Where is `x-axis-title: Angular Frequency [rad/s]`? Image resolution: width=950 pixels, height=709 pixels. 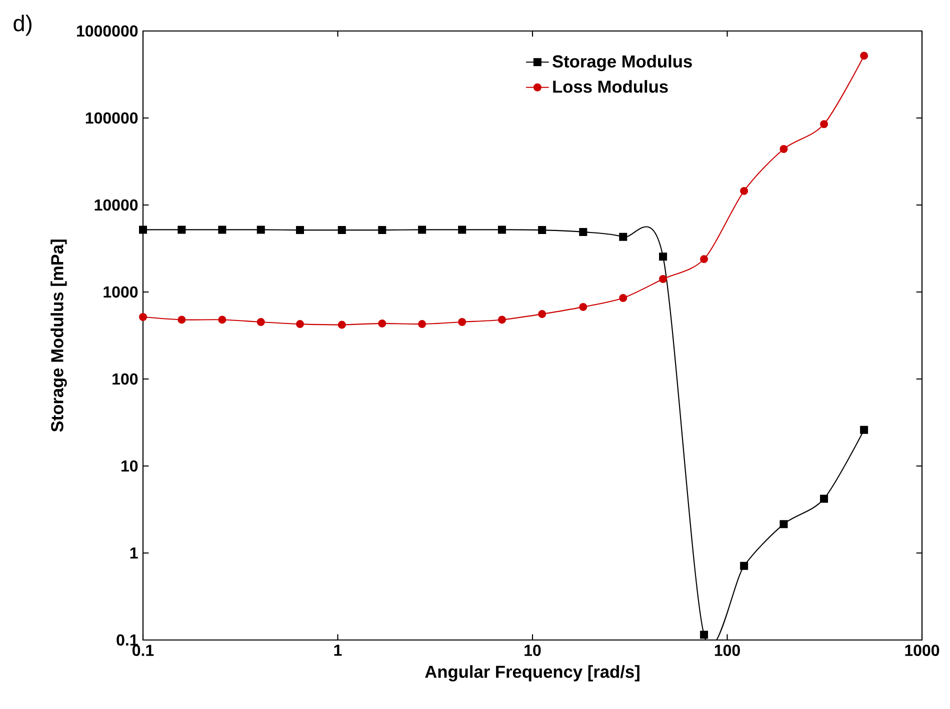 x-axis-title: Angular Frequency [rad/s] is located at coordinates (532, 673).